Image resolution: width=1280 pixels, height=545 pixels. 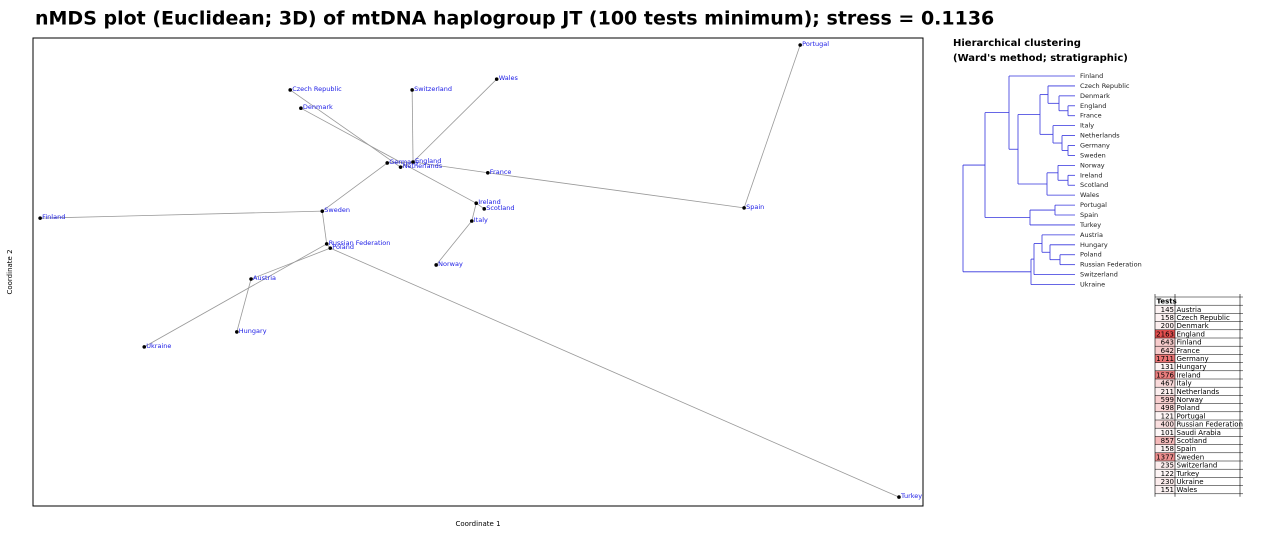 What do you see at coordinates (1191, 416) in the screenshot?
I see `country-text: Portugal` at bounding box center [1191, 416].